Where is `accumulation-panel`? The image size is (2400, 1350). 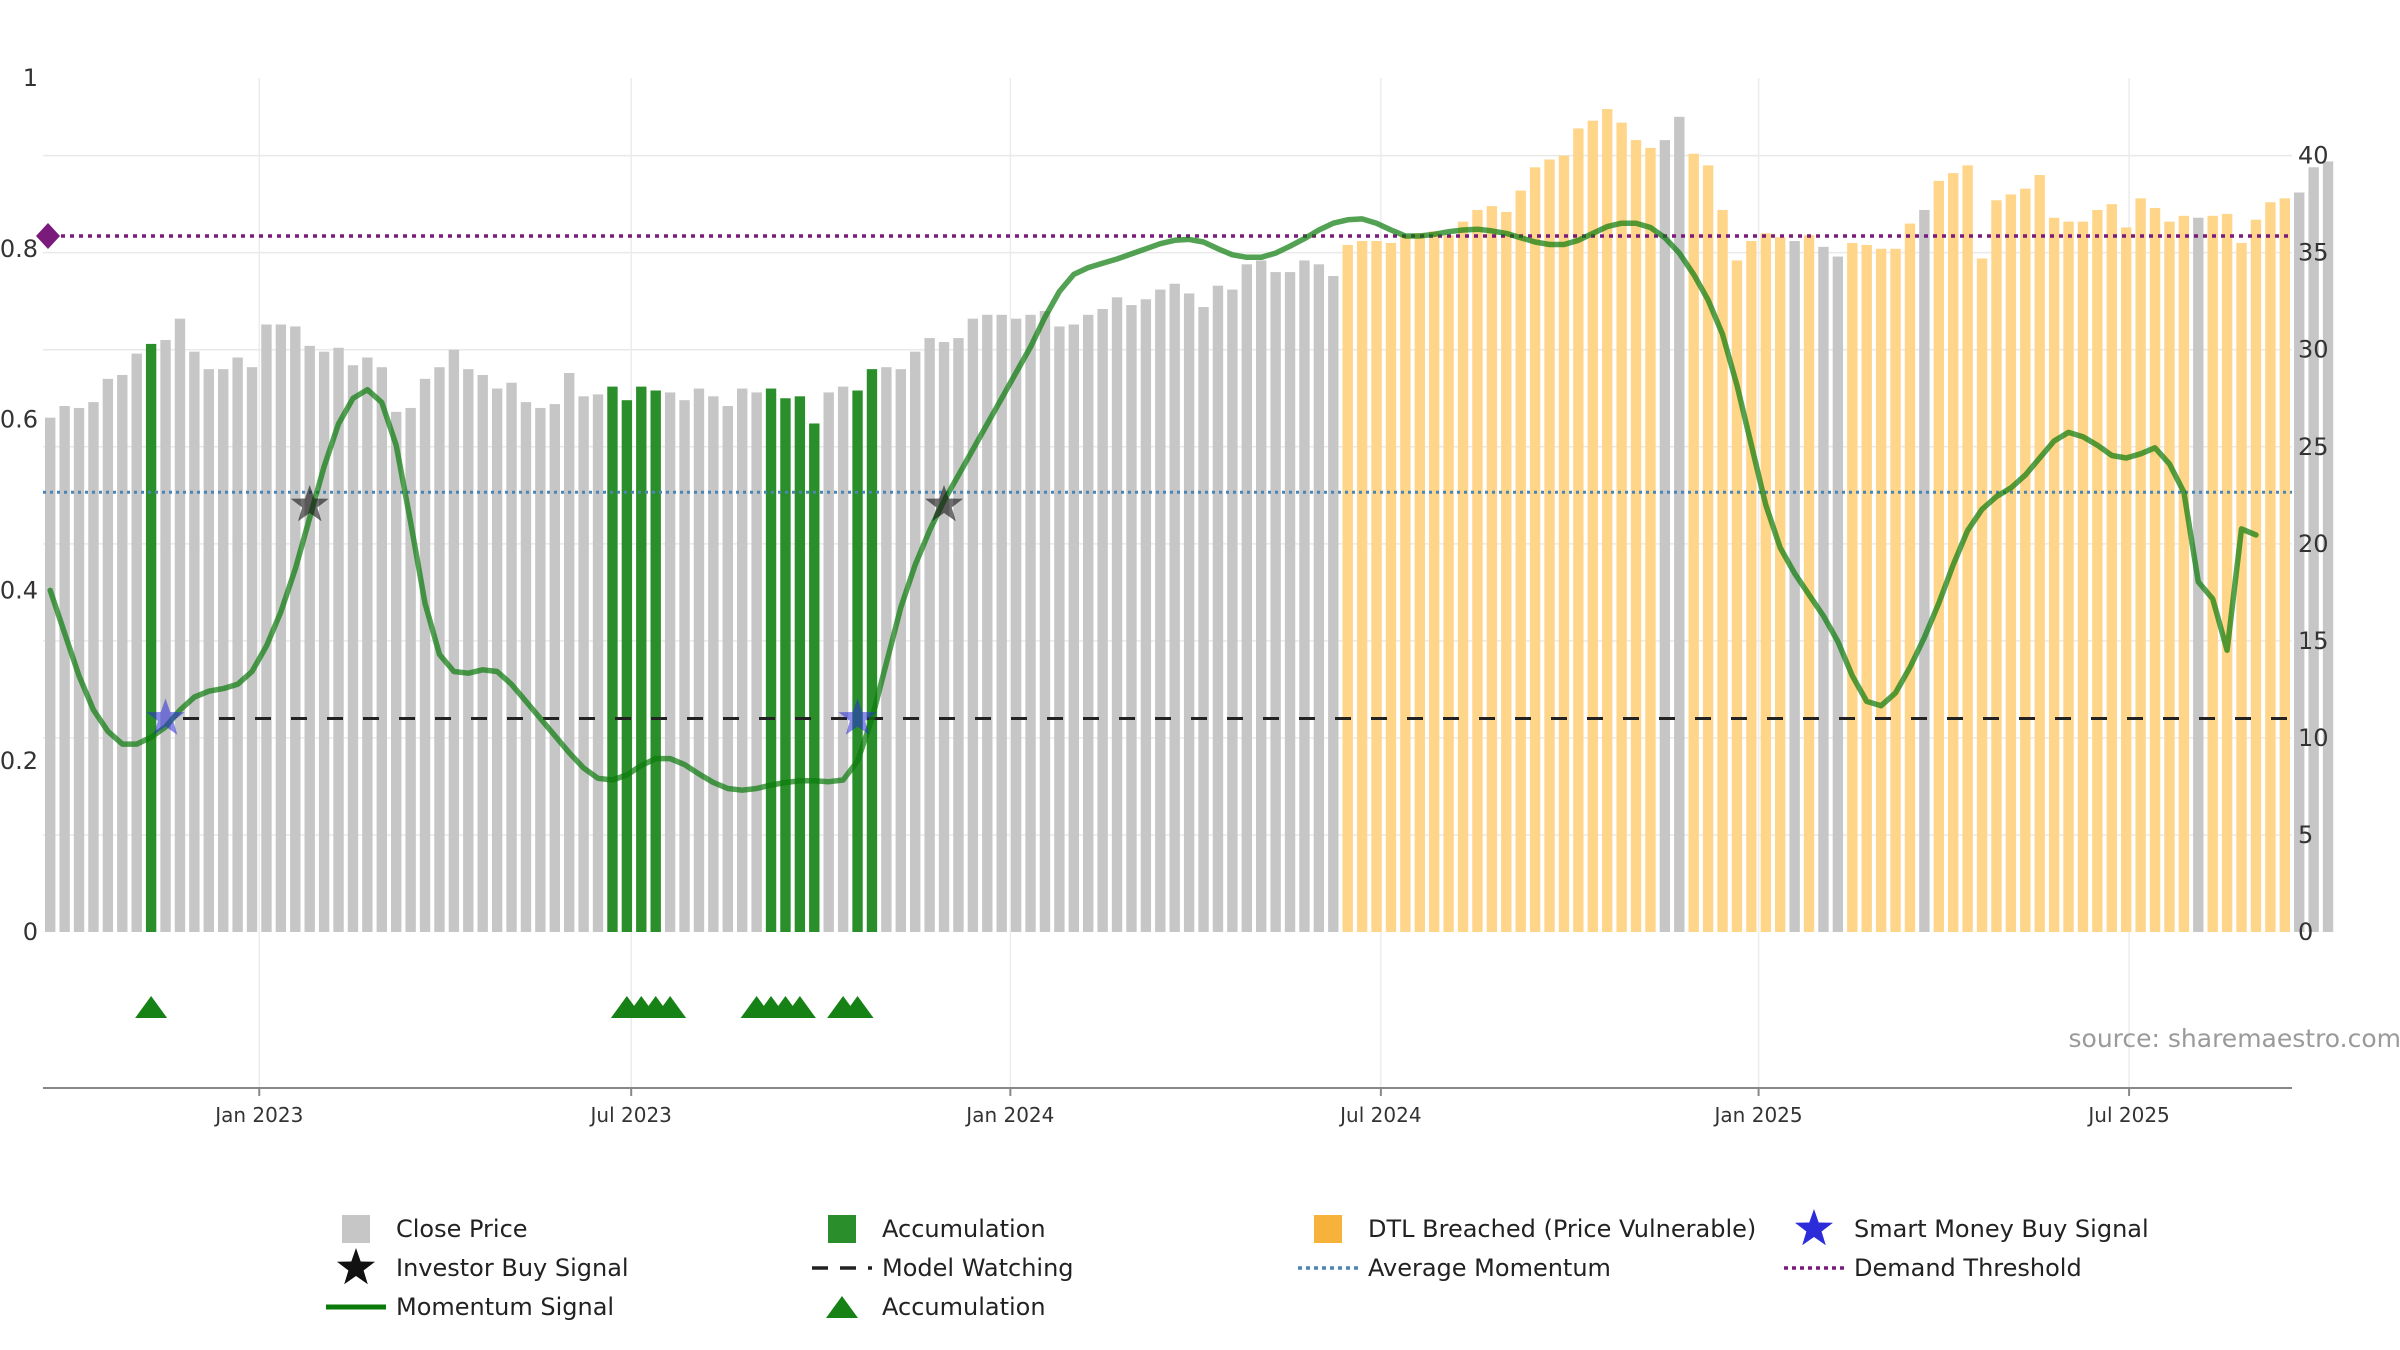
accumulation-panel is located at coordinates (504, 1007).